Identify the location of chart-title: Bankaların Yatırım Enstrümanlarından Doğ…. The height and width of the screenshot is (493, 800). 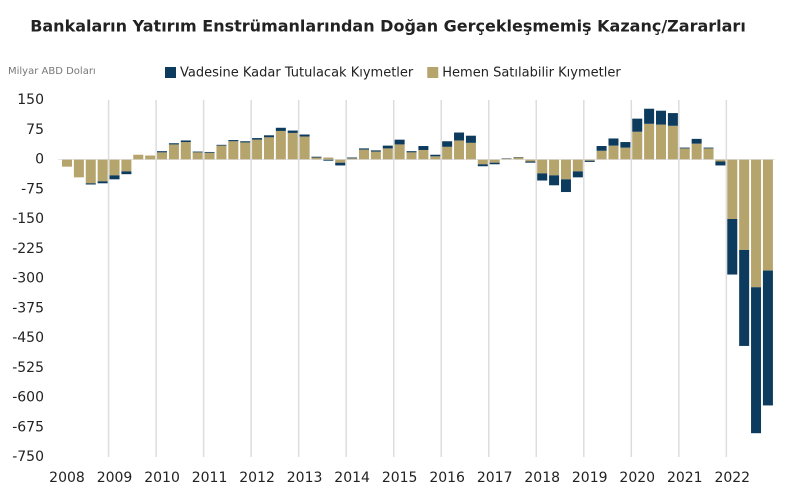
(388, 26).